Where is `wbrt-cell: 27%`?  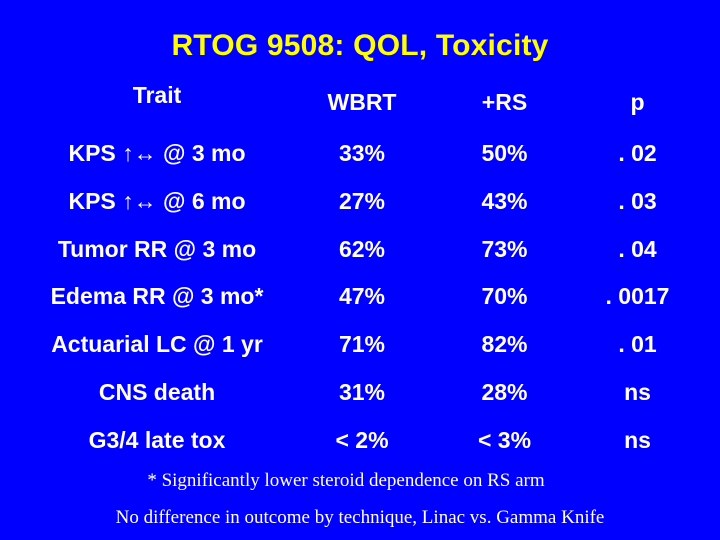 wbrt-cell: 27% is located at coordinates (362, 201).